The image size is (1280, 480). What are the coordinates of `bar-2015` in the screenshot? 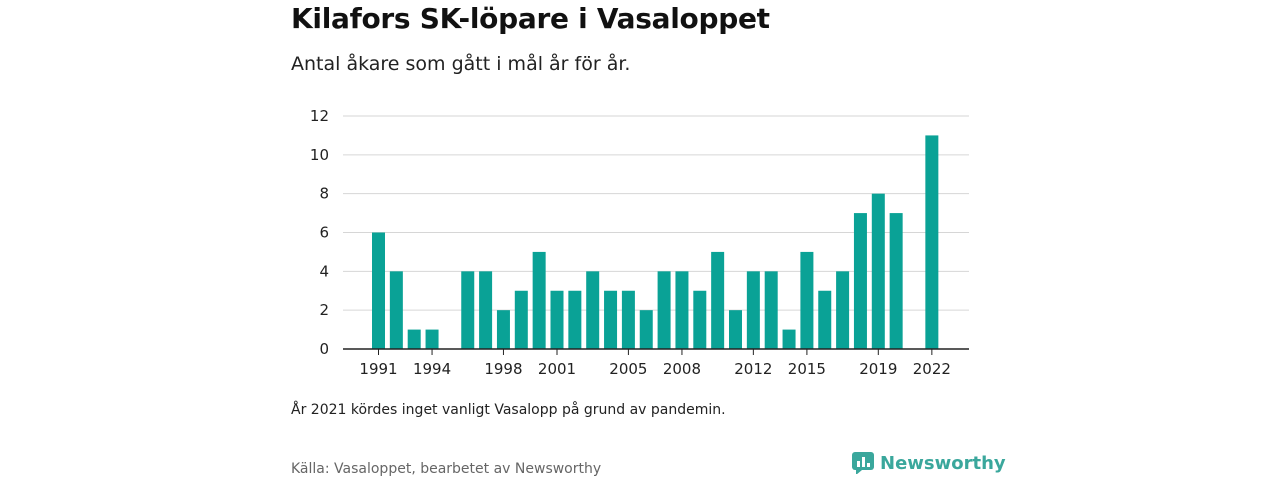 It's located at (807, 300).